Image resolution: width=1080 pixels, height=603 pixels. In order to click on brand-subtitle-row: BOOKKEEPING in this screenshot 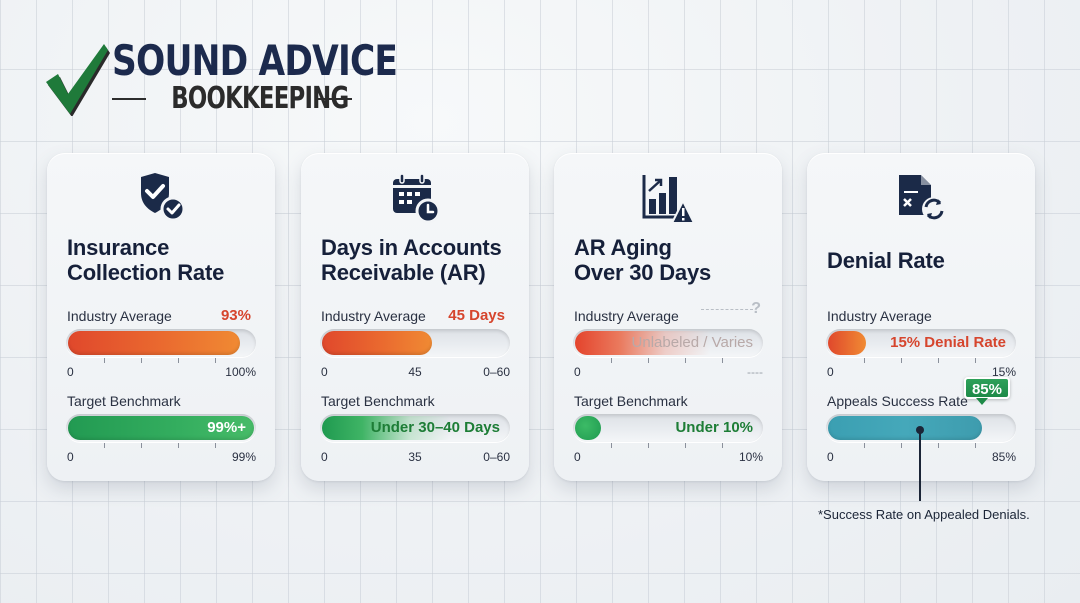, I will do `click(232, 99)`.